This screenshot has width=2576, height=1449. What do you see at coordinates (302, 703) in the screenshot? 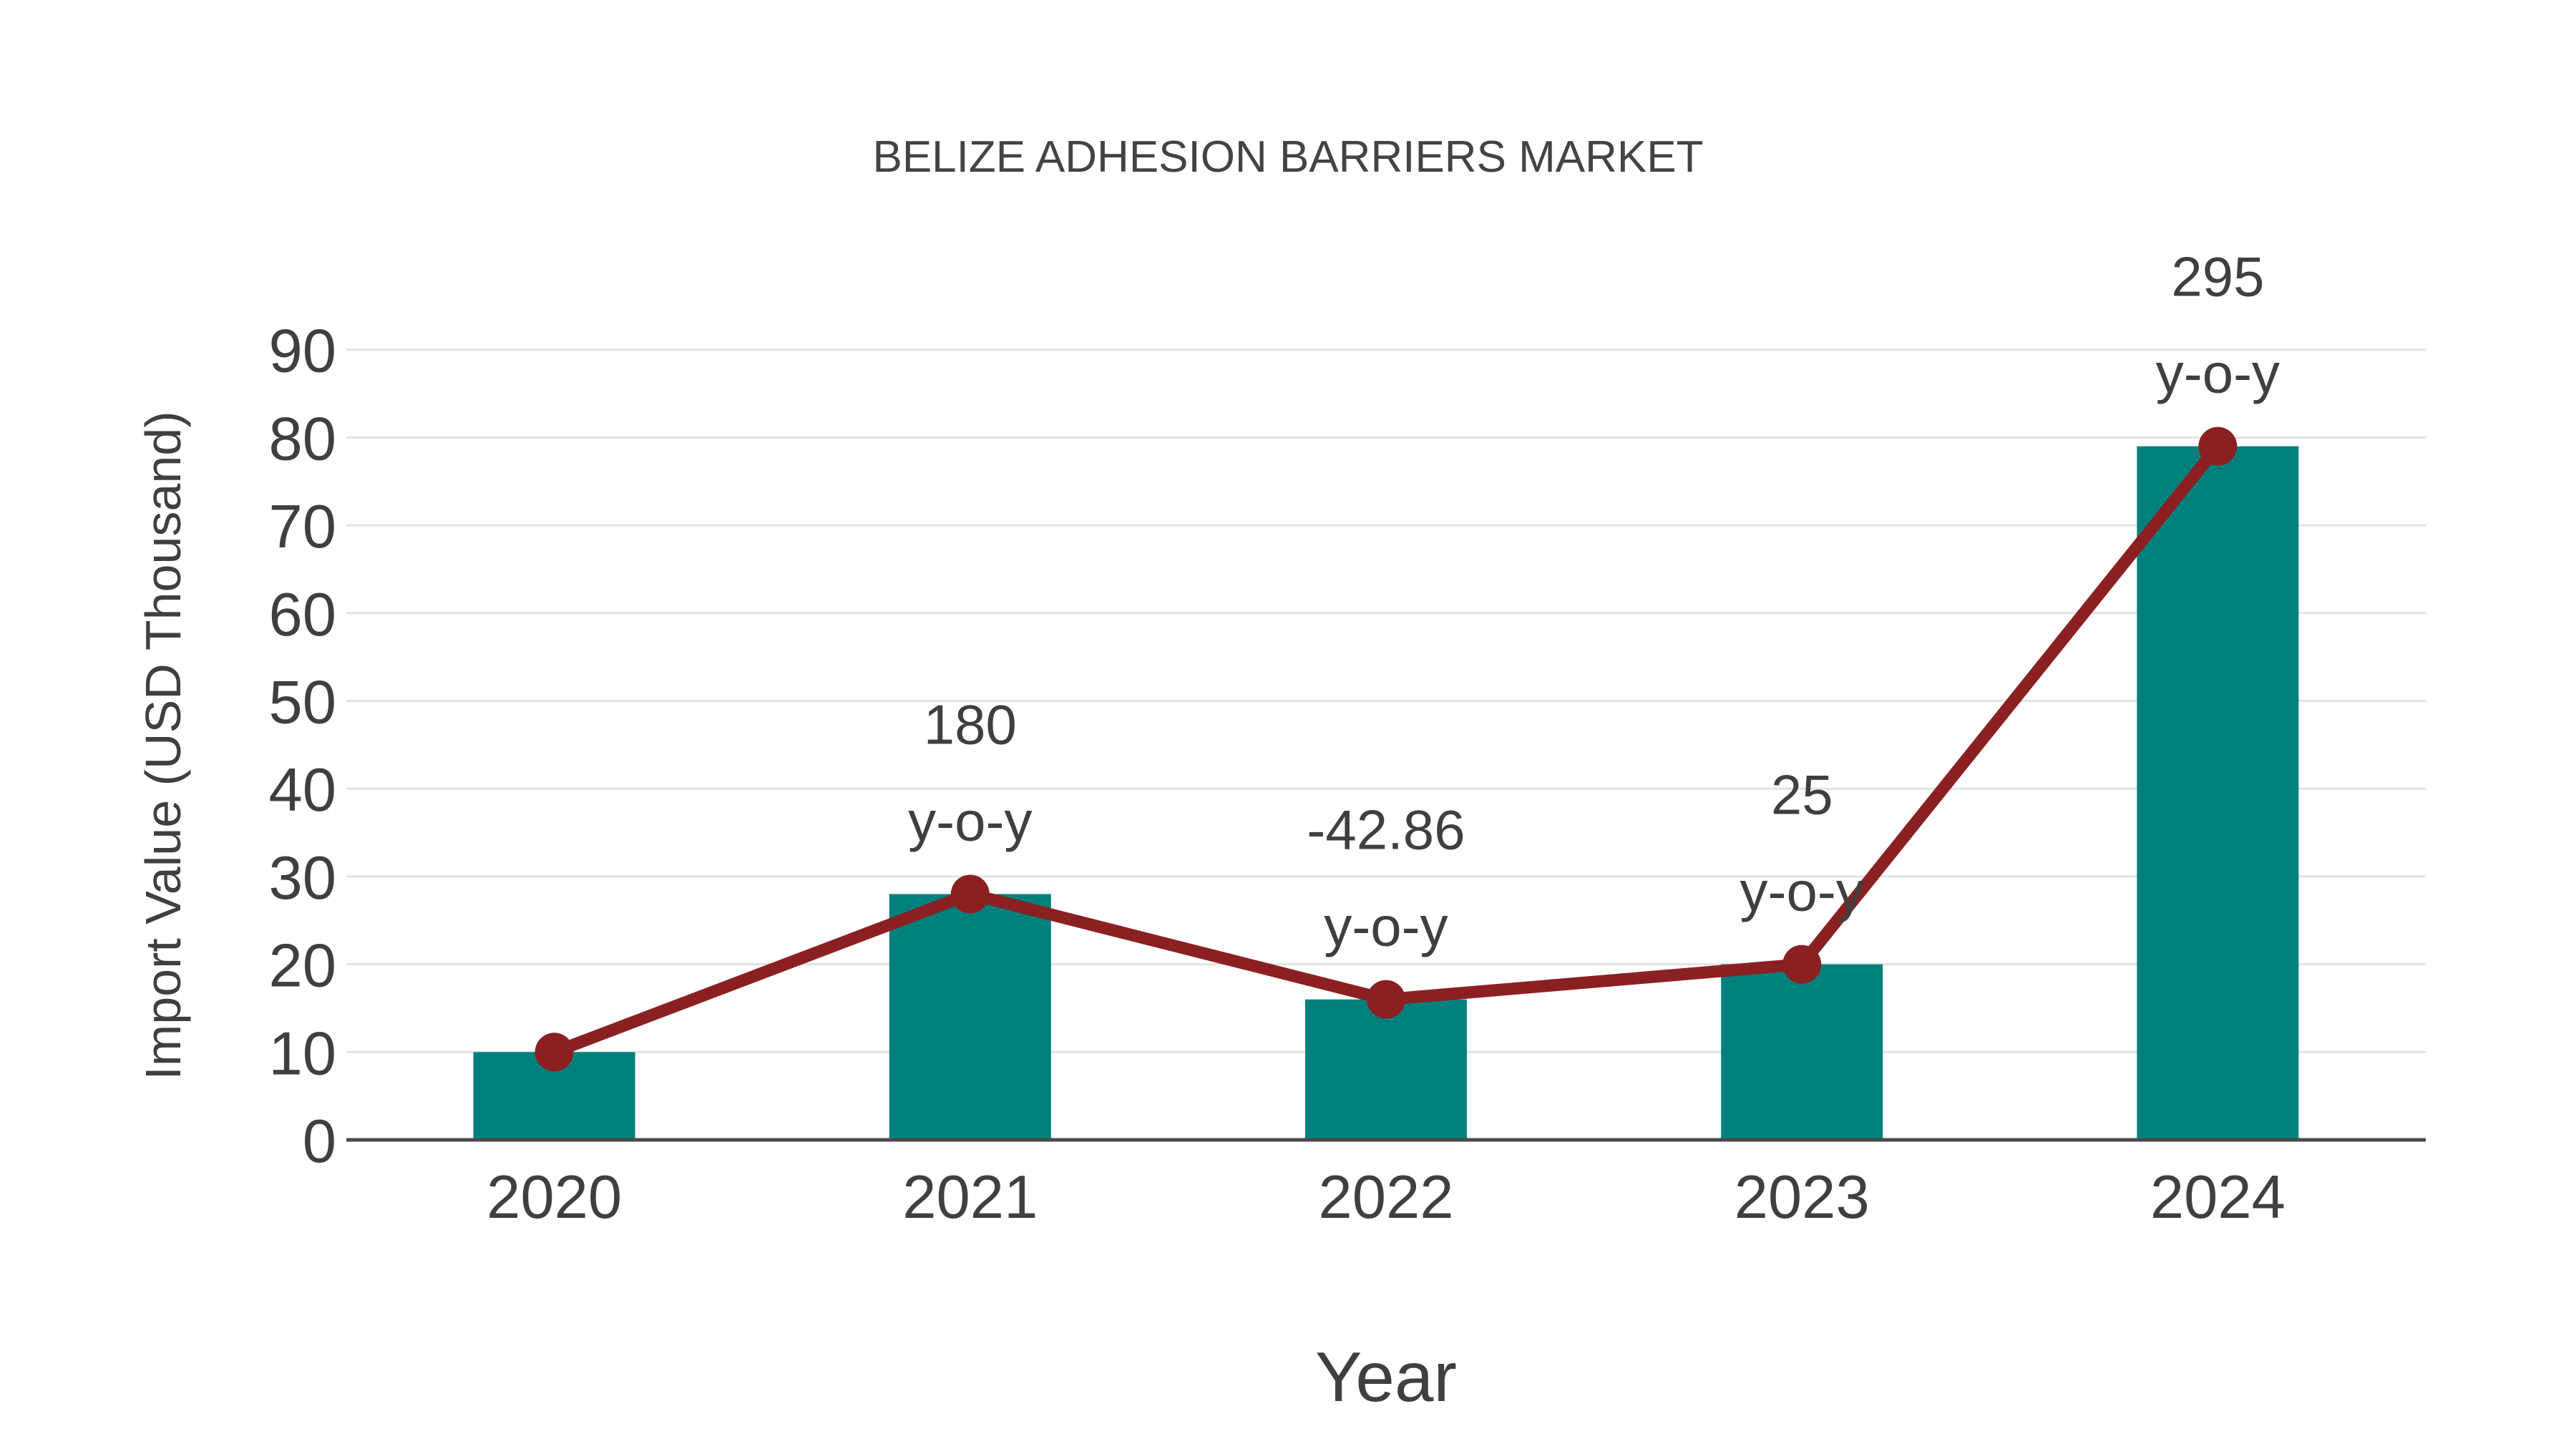
I see `y-tick-label-50: 50` at bounding box center [302, 703].